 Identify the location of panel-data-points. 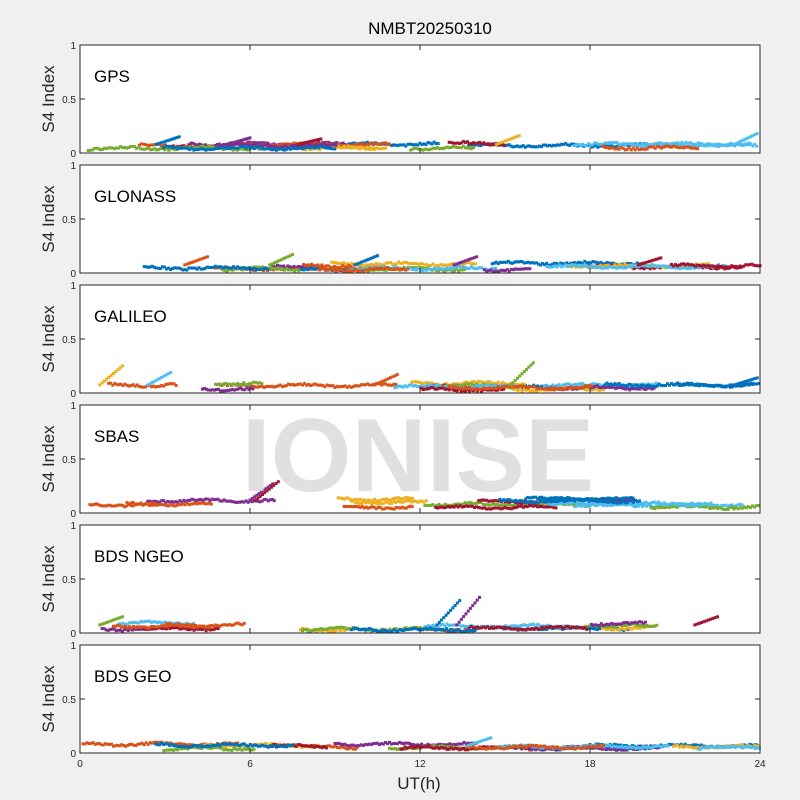
(452, 263).